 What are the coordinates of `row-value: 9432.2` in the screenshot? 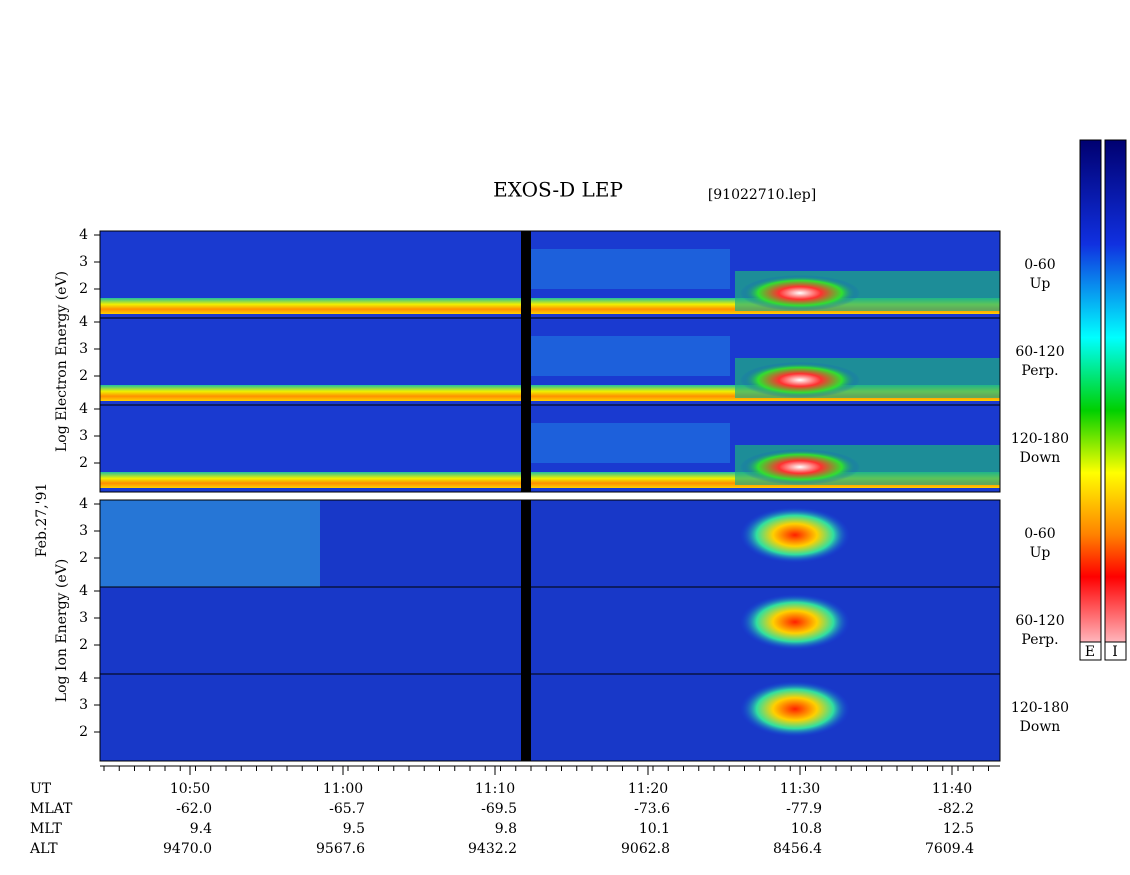 It's located at (492, 849).